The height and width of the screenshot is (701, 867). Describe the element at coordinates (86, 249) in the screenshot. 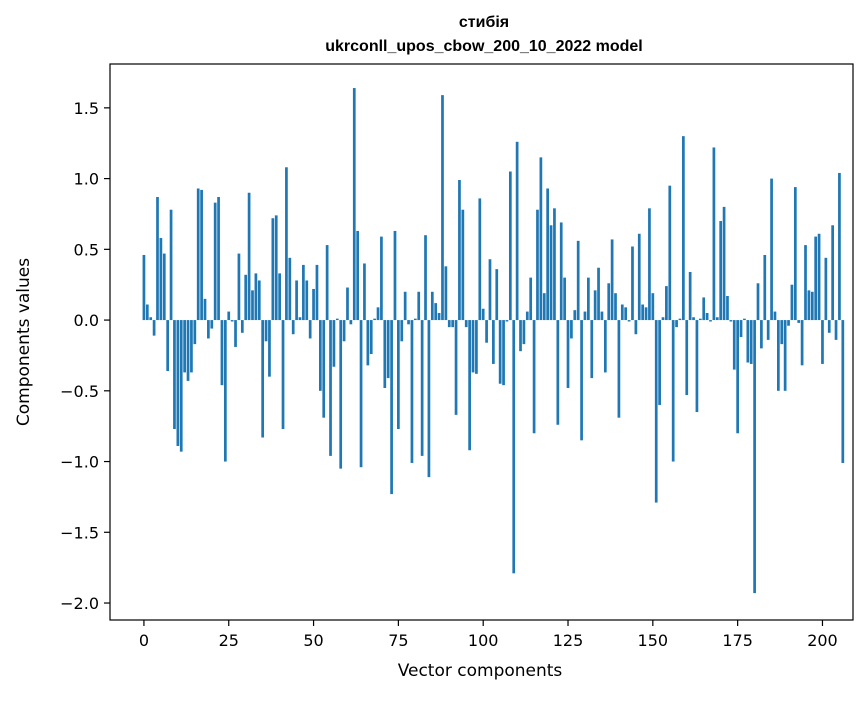

I see `y-tick-label: 0.5` at that location.